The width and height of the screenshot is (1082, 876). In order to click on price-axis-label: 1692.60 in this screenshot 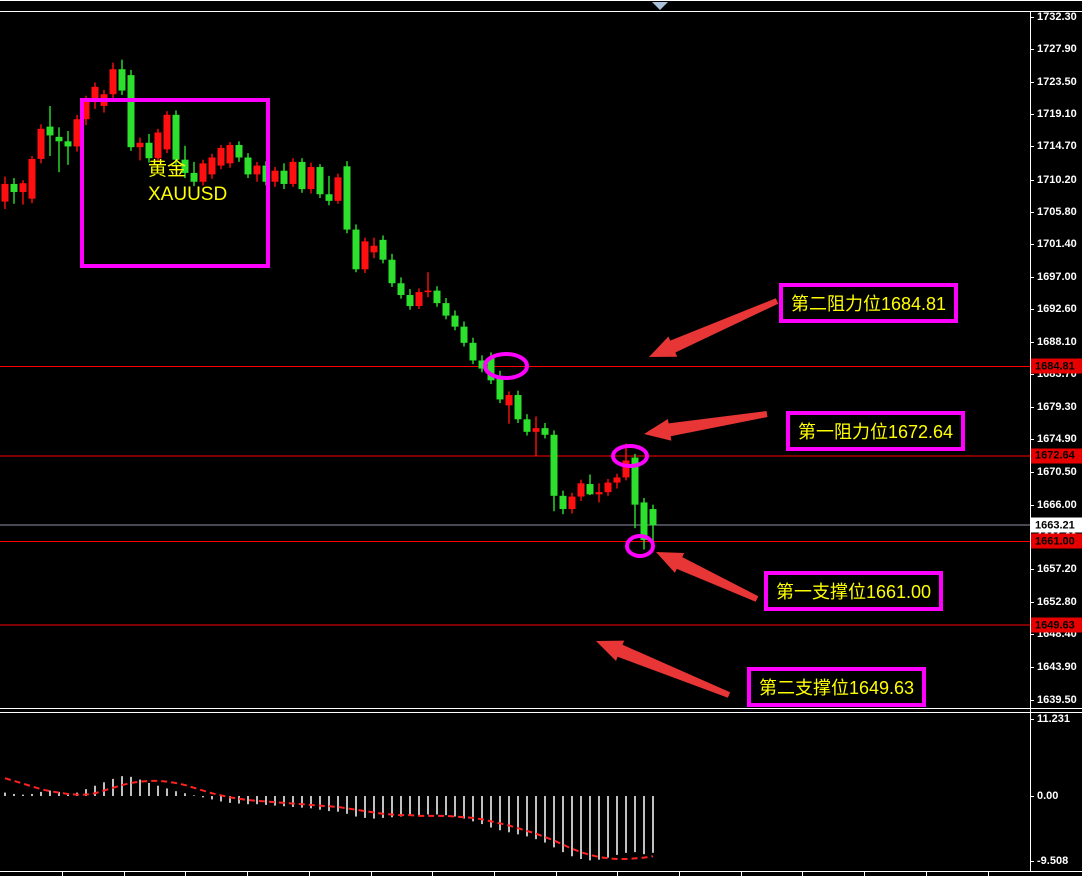, I will do `click(1057, 308)`.